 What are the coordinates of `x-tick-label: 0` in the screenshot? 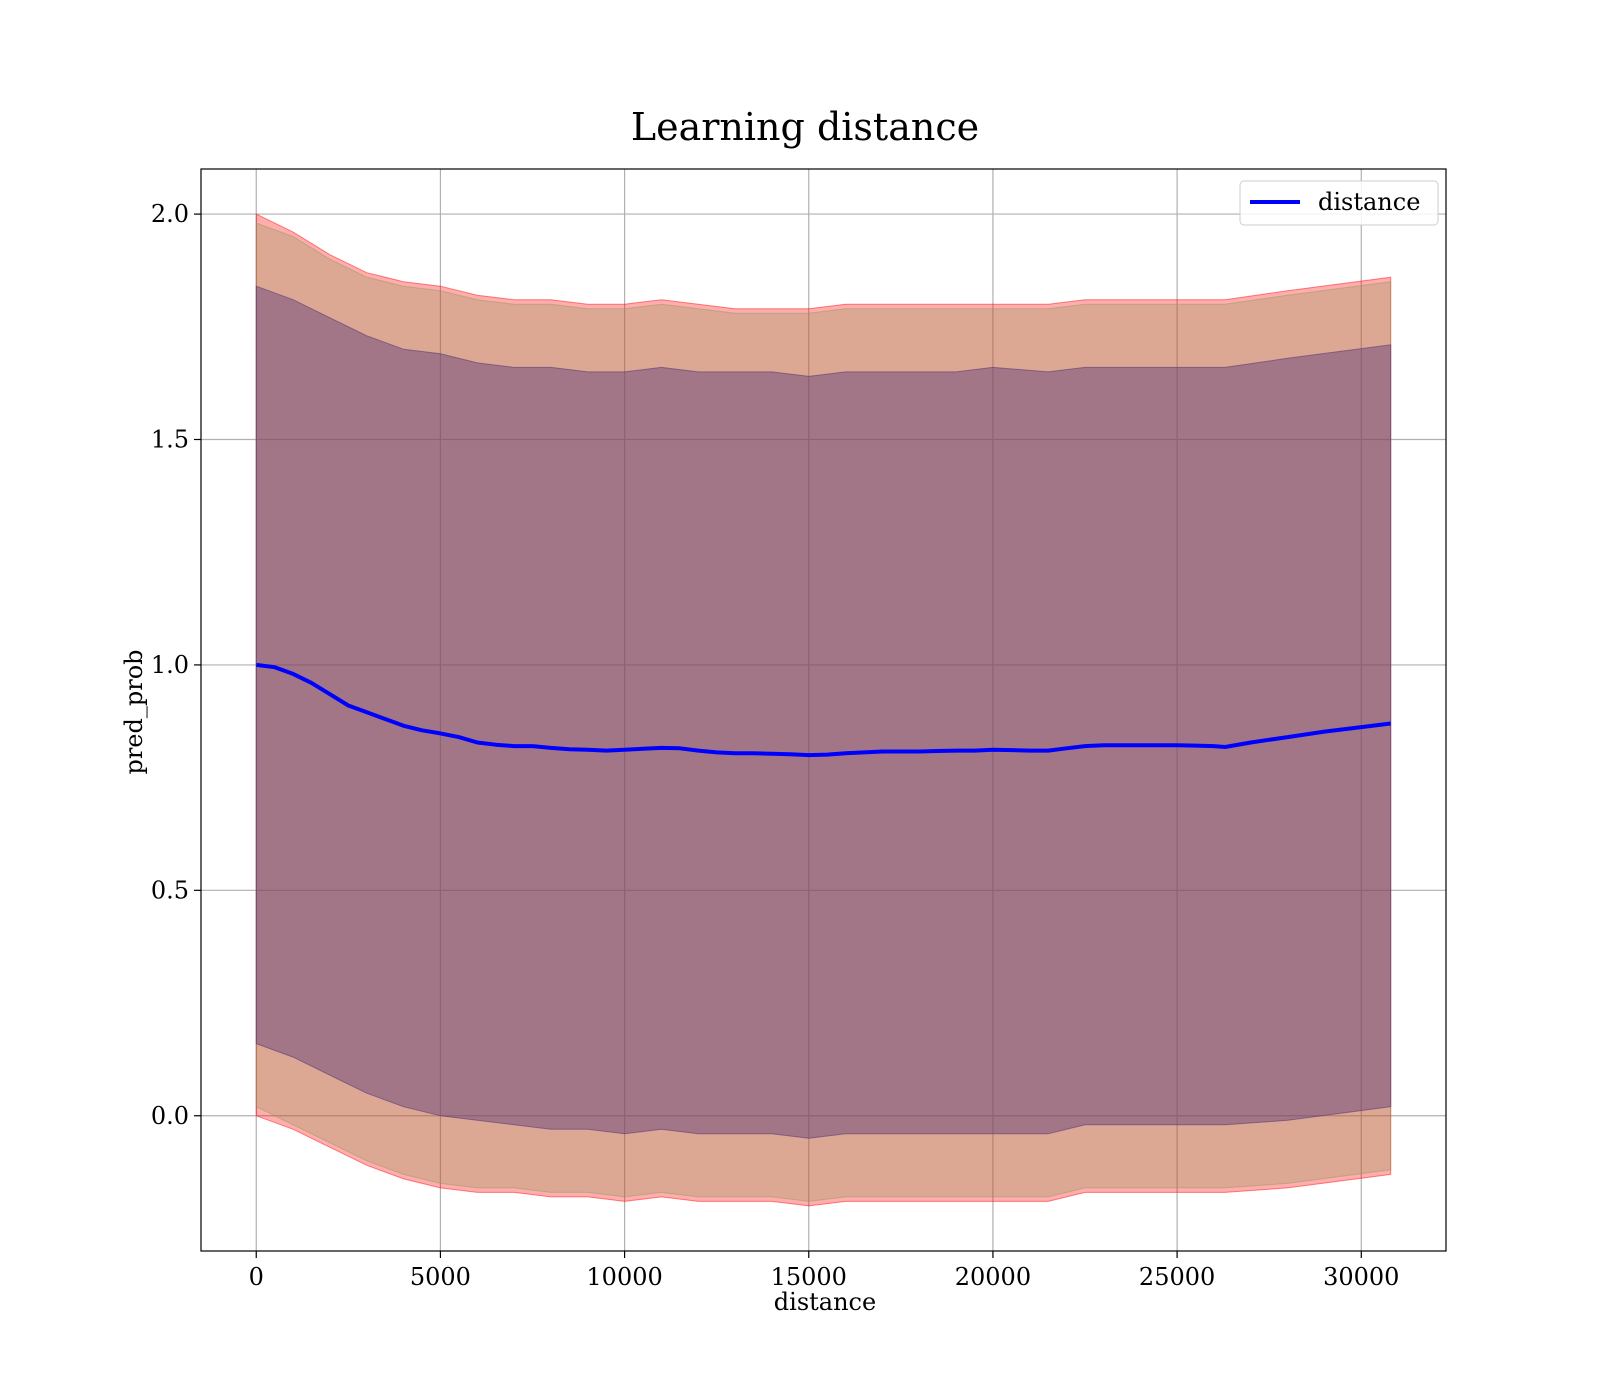 It's located at (256, 1277).